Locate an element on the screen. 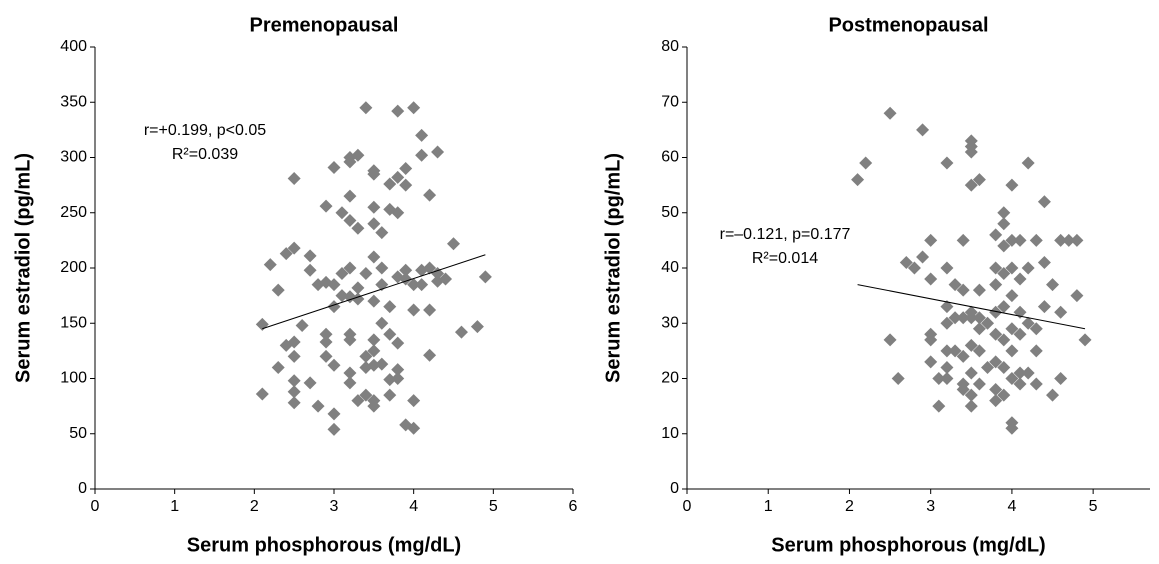  x-tick-label: 1 is located at coordinates (174, 506).